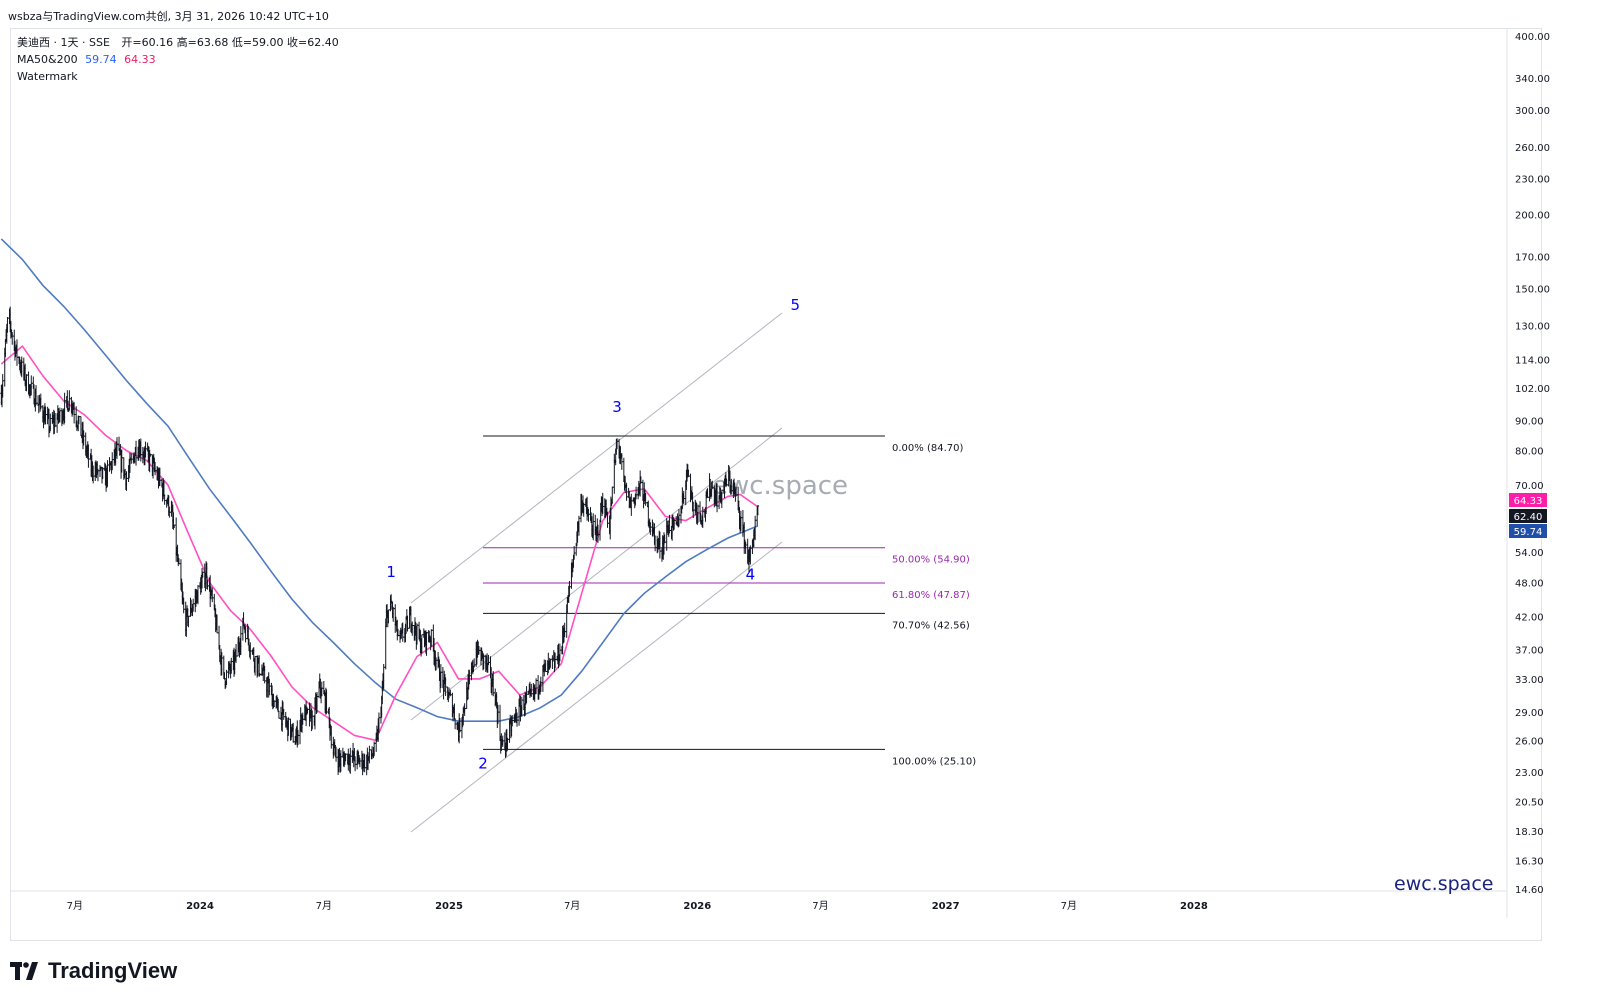 This screenshot has height=999, width=1602. I want to click on price-badge-label: 64.33, so click(1528, 501).